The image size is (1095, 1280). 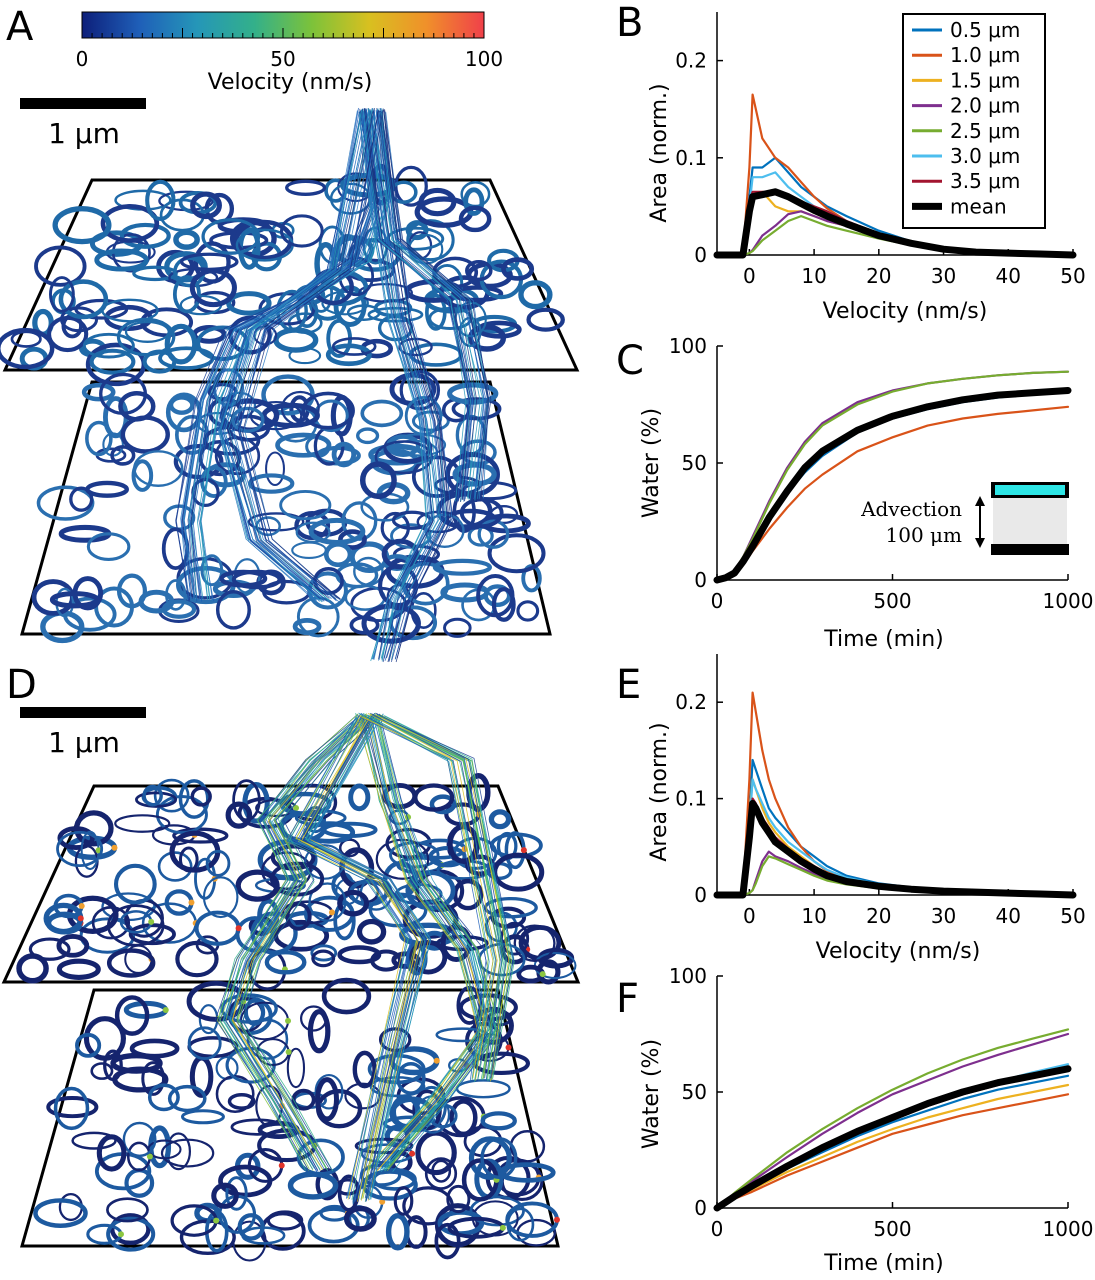 I want to click on legend-box, so click(x=974, y=121).